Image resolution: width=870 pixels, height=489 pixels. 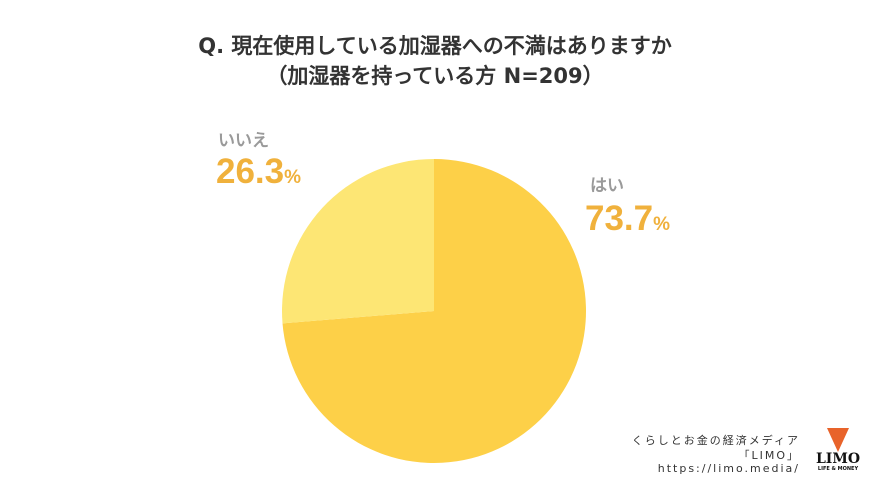 What do you see at coordinates (838, 440) in the screenshot?
I see `logo-mark-icon` at bounding box center [838, 440].